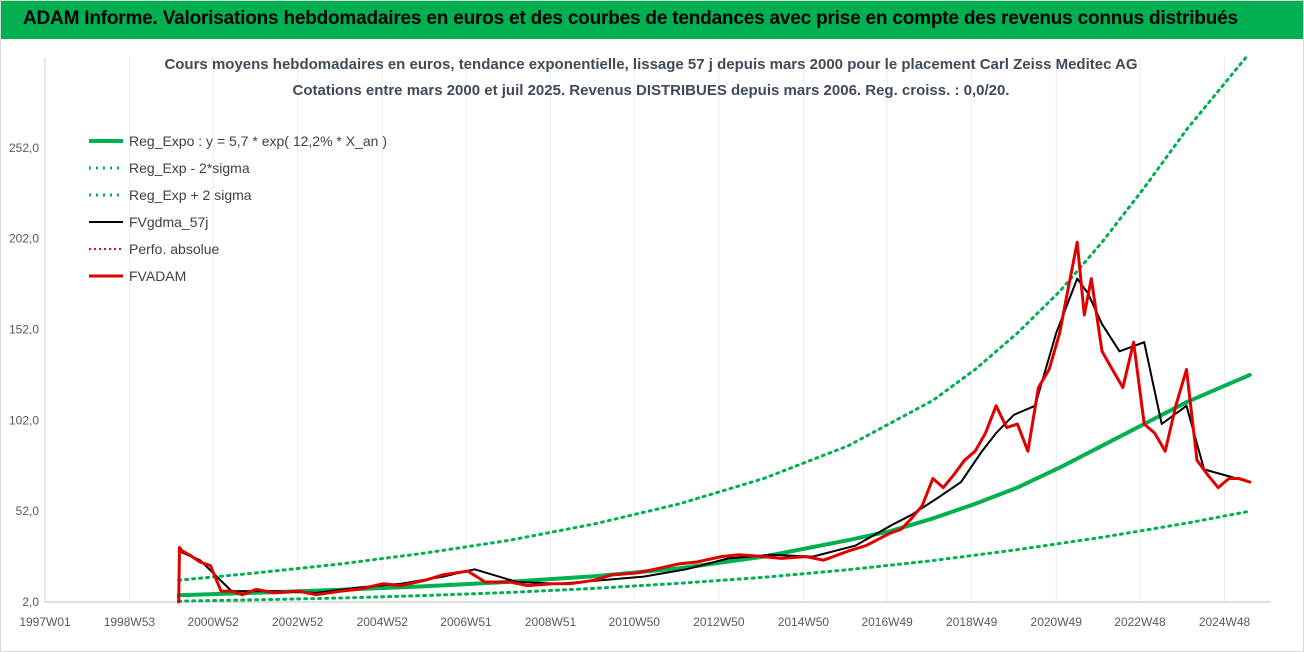 Image resolution: width=1304 pixels, height=652 pixels. What do you see at coordinates (30, 602) in the screenshot?
I see `y-tick-label: 2,0` at bounding box center [30, 602].